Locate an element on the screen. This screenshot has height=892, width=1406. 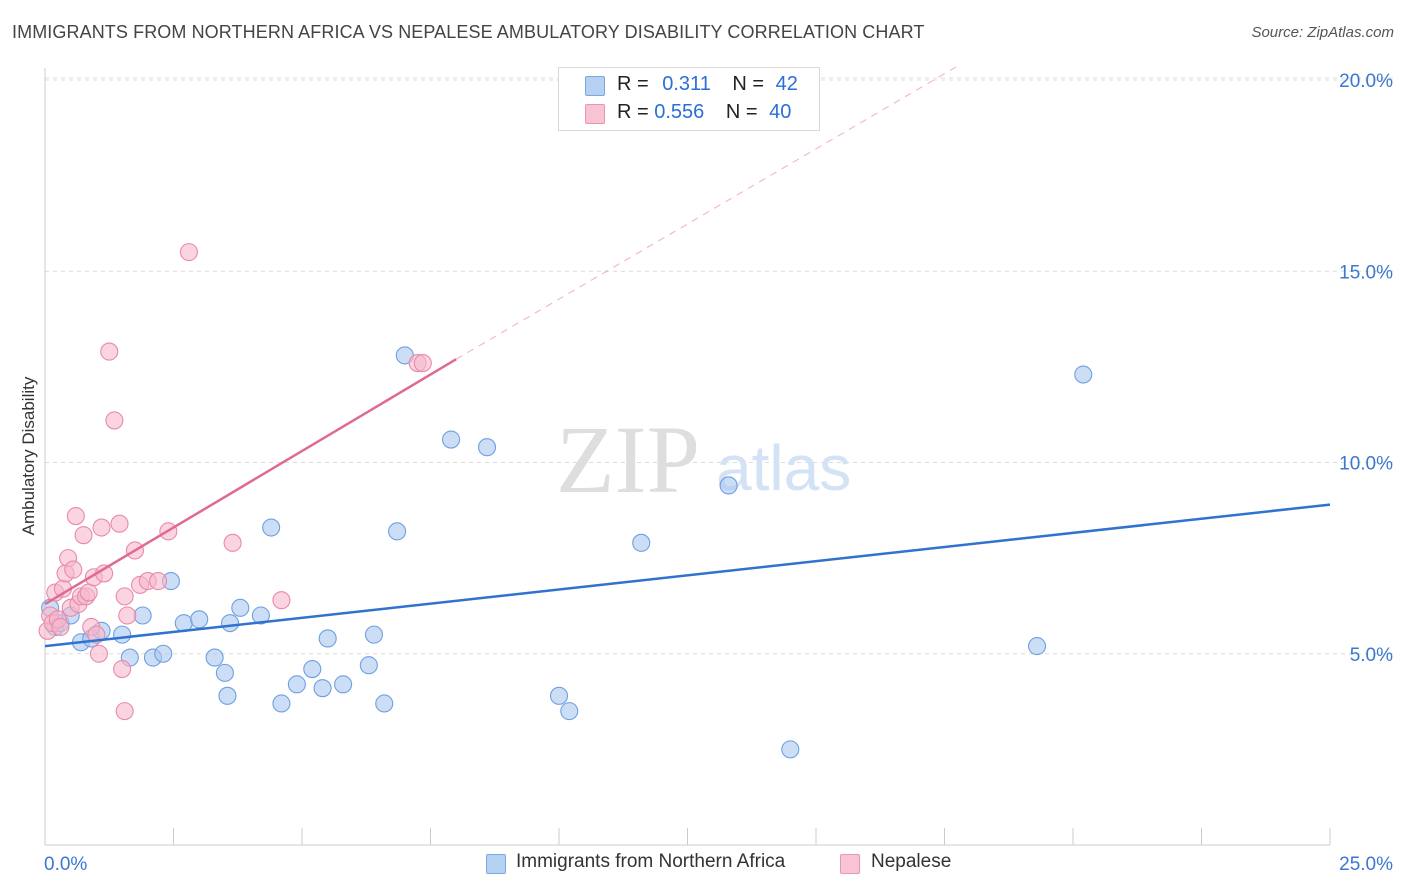
y-tick-label: 10.0% is located at coordinates (1366, 464).